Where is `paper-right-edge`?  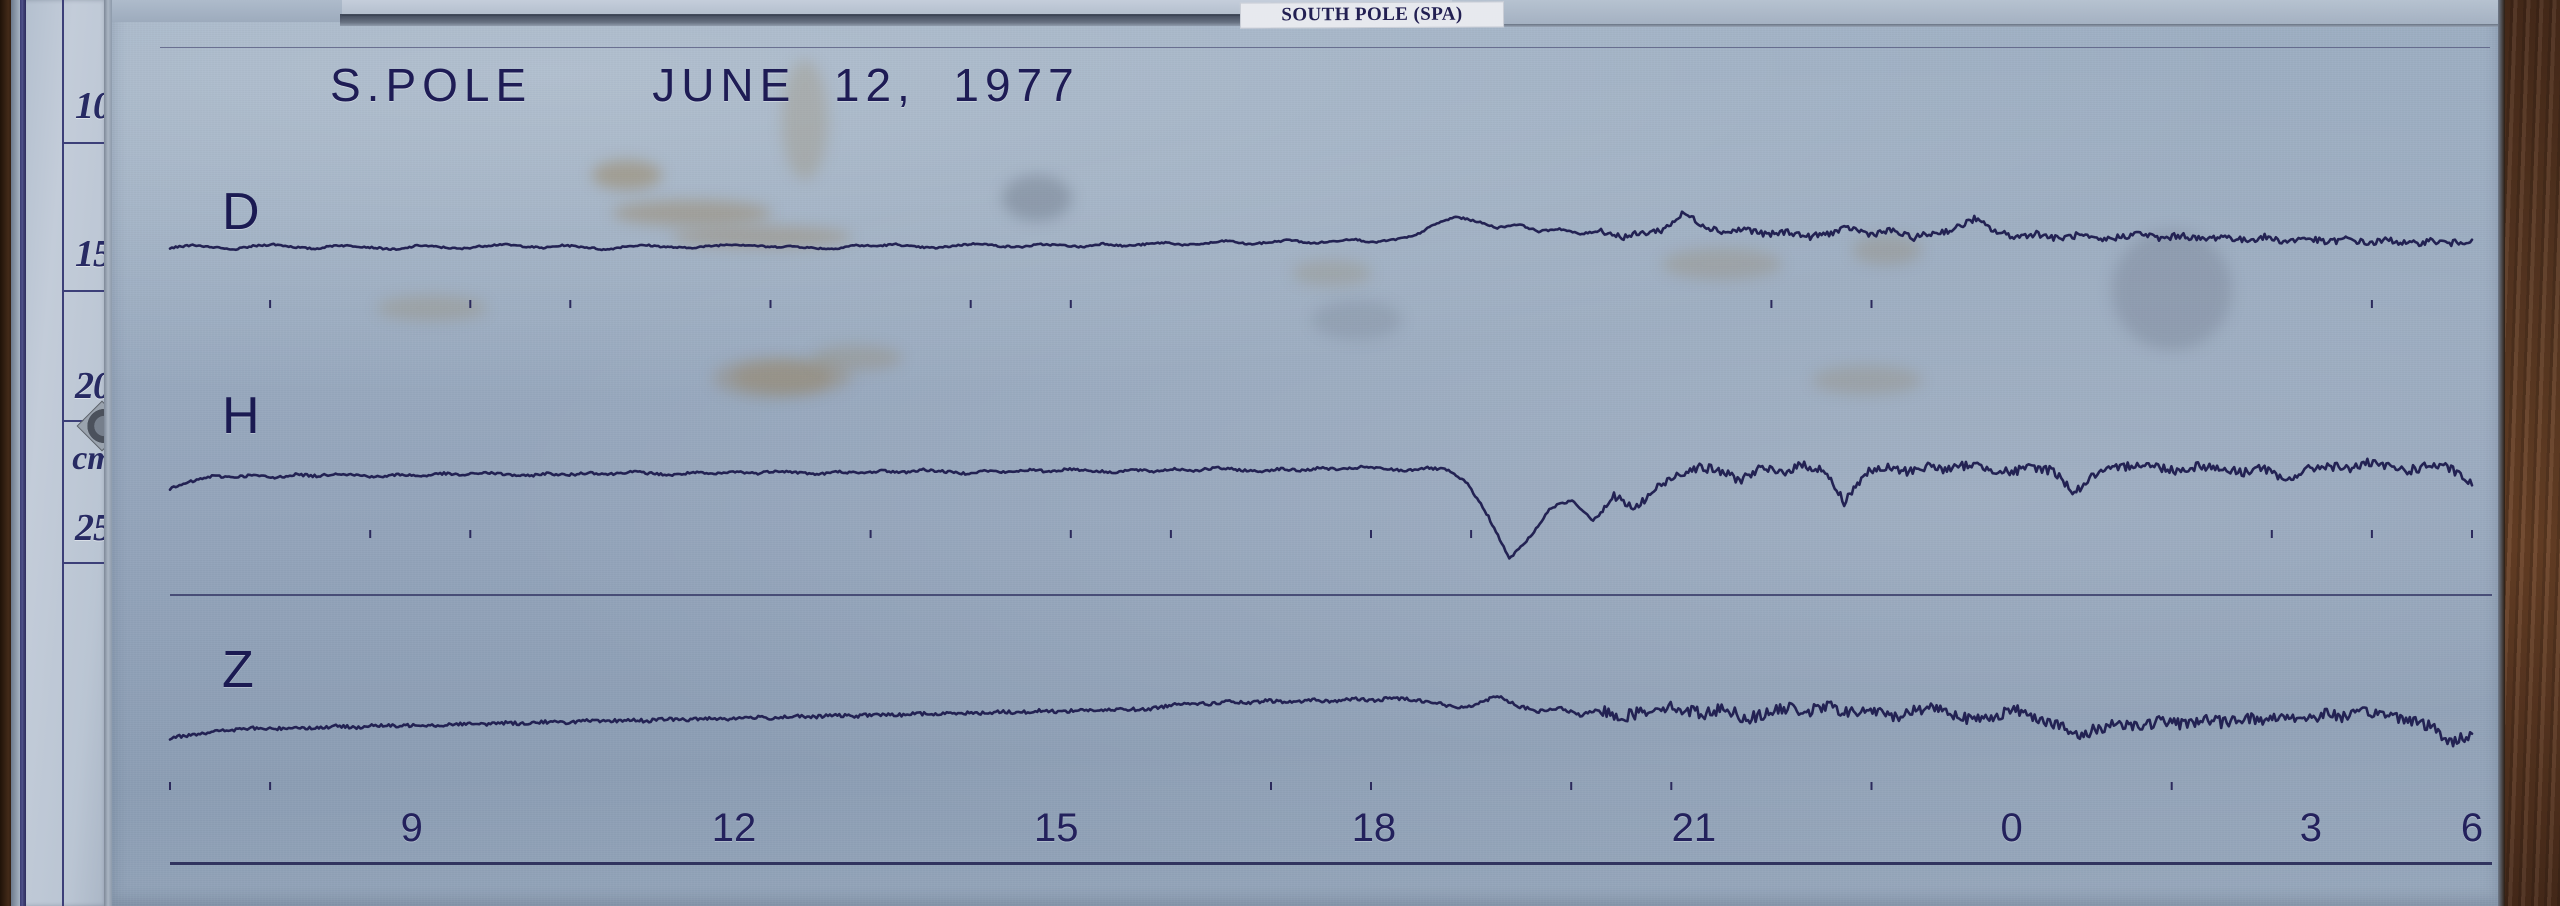
paper-right-edge is located at coordinates (2501, 453).